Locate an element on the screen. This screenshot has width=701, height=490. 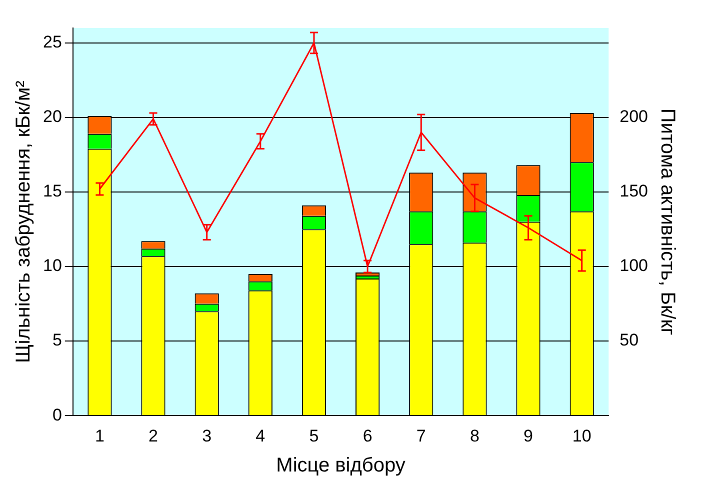
y2-tick-label: 50 is located at coordinates (629, 340).